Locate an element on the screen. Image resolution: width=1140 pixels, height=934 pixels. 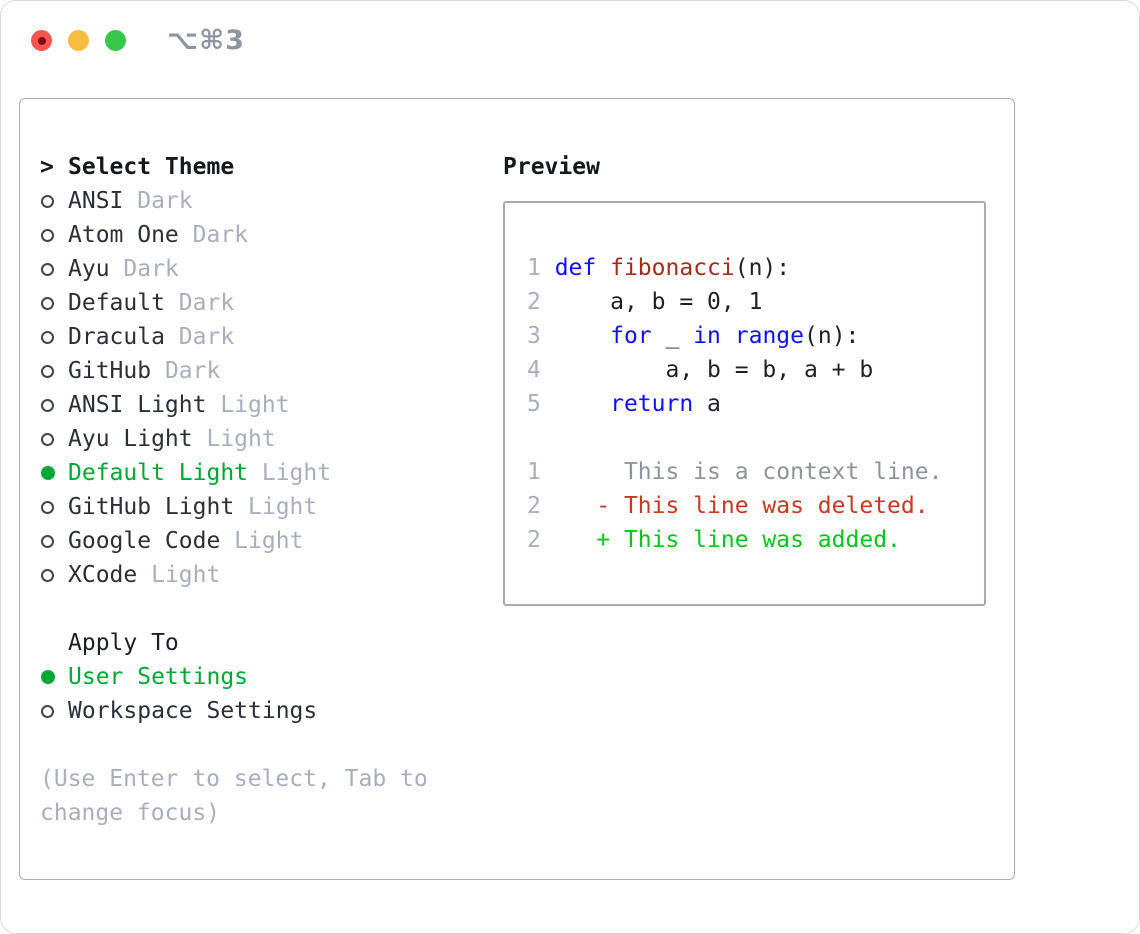
window-title: ⌥⌘3 is located at coordinates (206, 40).